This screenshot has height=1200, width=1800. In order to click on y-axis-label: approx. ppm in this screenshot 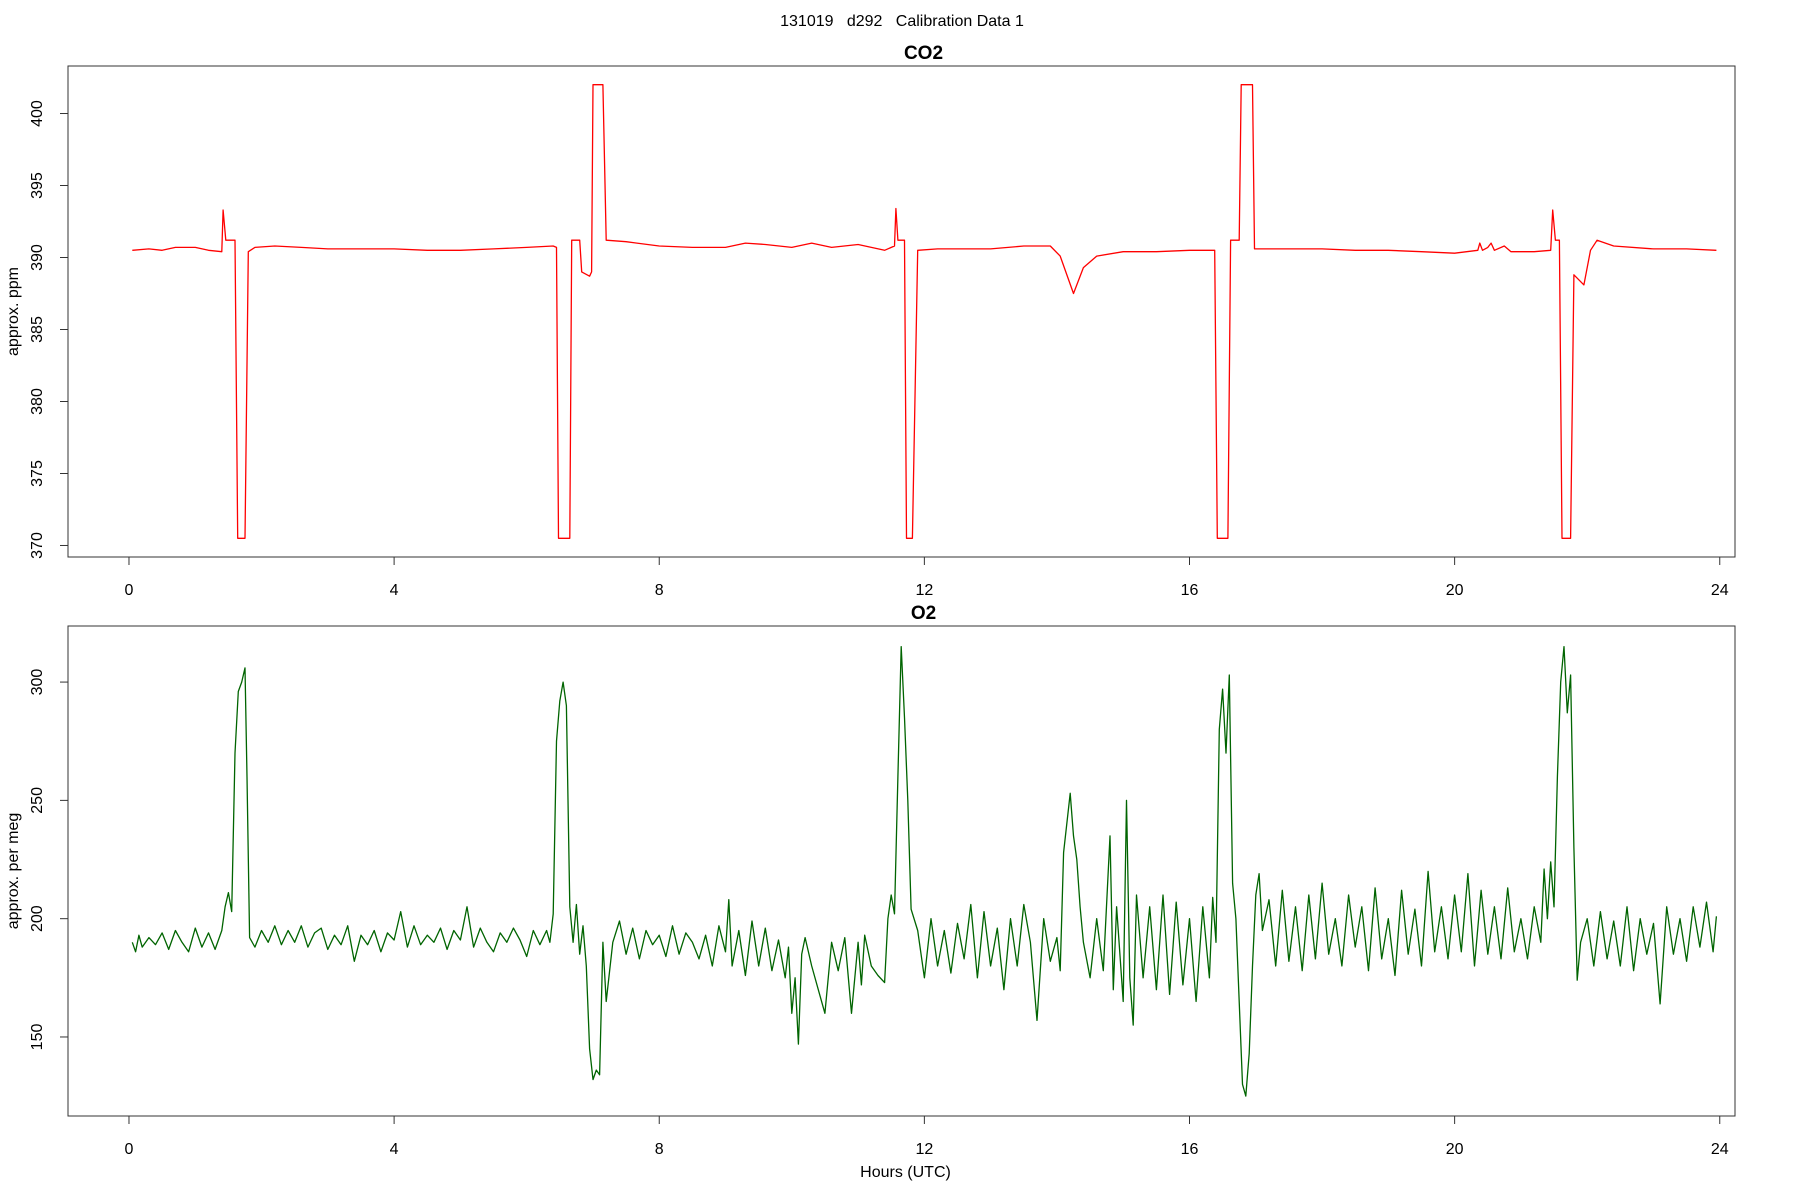, I will do `click(13, 311)`.